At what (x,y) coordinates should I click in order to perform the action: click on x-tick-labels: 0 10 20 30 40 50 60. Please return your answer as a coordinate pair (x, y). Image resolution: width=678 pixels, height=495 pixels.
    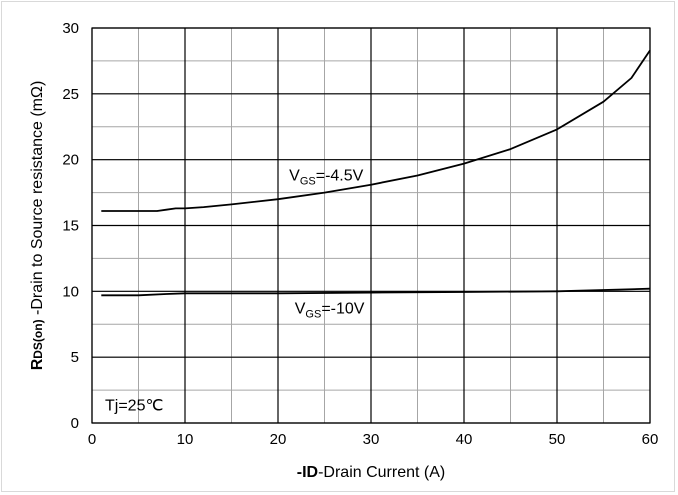
    Looking at the image, I should click on (373, 439).